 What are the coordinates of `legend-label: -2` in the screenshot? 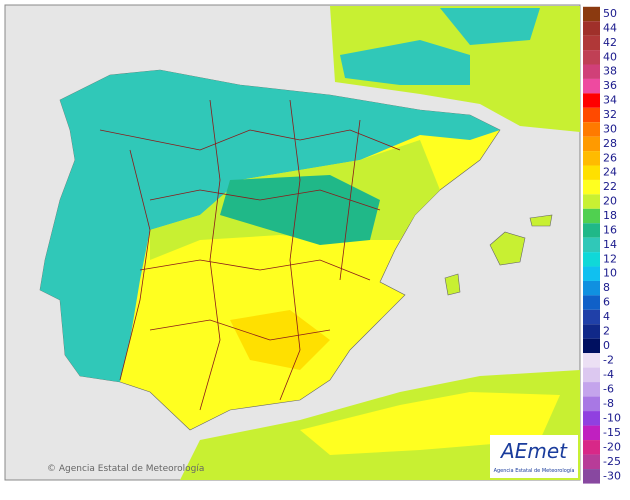 It's located at (608, 359).